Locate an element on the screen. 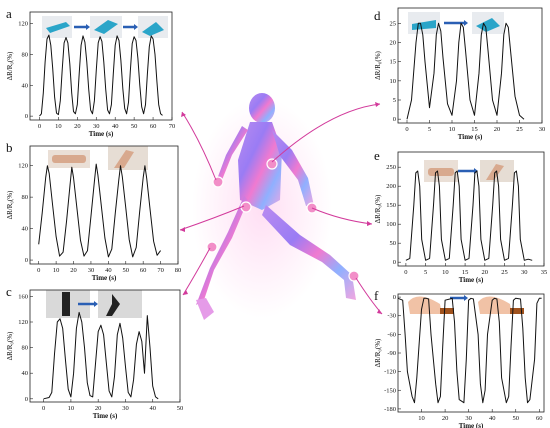 Image resolution: width=550 pixels, height=428 pixels. arrow-to-c is located at coordinates (196, 271).